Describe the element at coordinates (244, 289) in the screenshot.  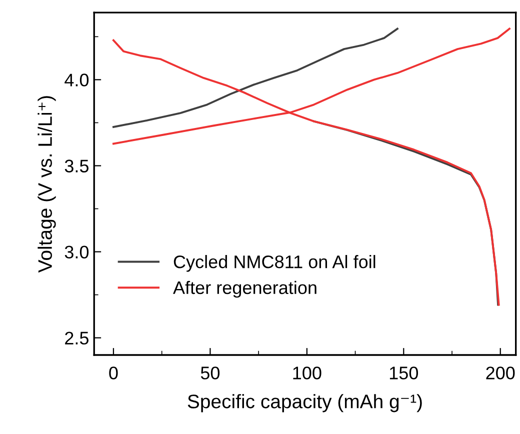
I see `legend-label: After regeneration` at that location.